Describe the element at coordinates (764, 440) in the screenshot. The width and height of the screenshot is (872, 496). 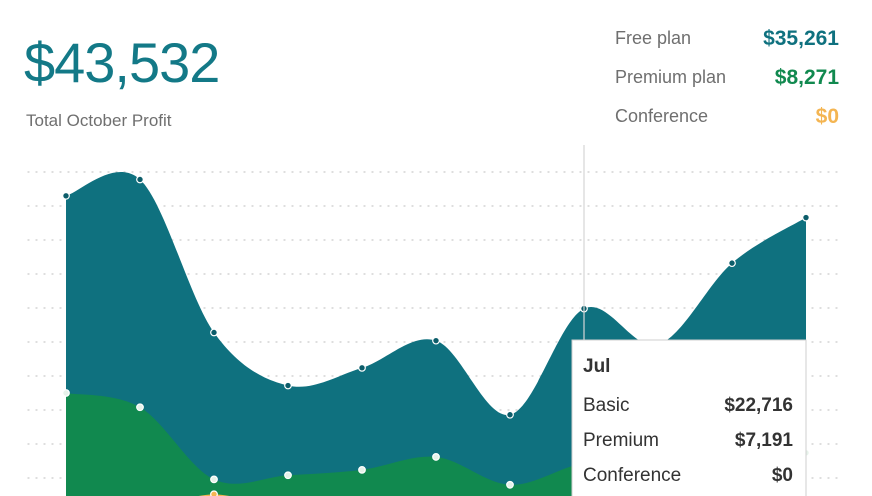
I see `tooltip-value: $7,191` at that location.